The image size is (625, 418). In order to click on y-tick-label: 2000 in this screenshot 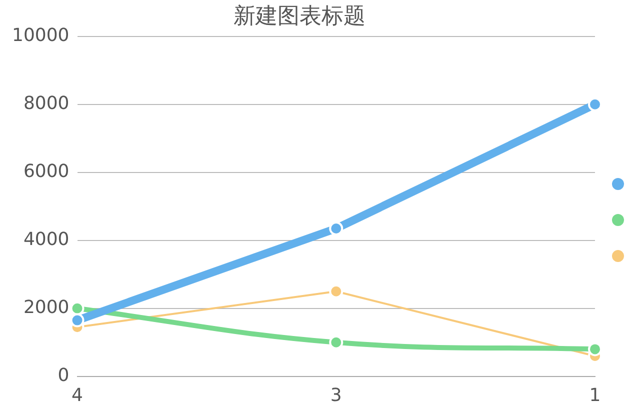, I will do `click(46, 307)`.